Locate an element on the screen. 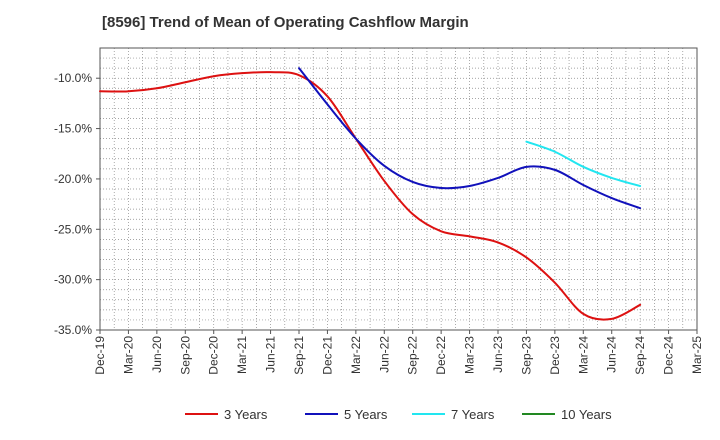  x-tick-label: Jun-22 is located at coordinates (384, 354).